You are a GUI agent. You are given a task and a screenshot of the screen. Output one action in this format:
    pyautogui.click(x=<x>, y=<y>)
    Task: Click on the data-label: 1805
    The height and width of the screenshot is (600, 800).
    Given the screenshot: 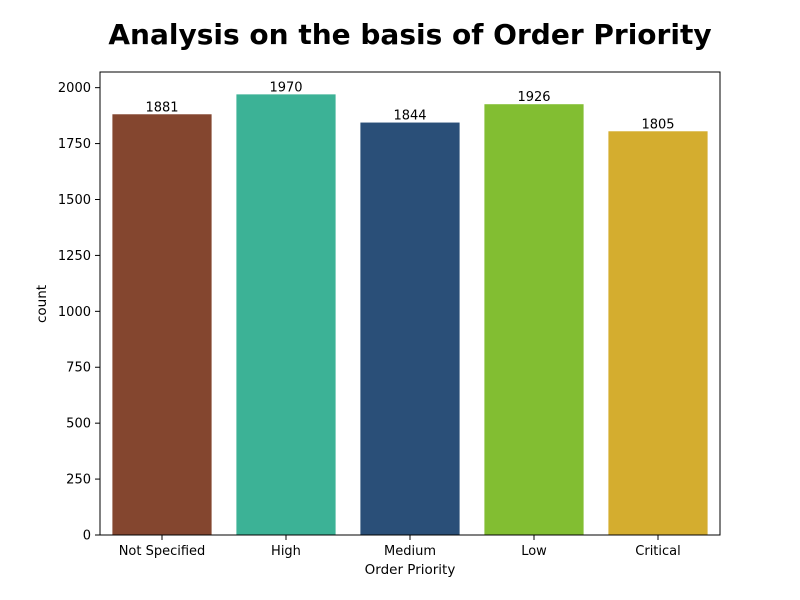 What is the action you would take?
    pyautogui.click(x=657, y=124)
    